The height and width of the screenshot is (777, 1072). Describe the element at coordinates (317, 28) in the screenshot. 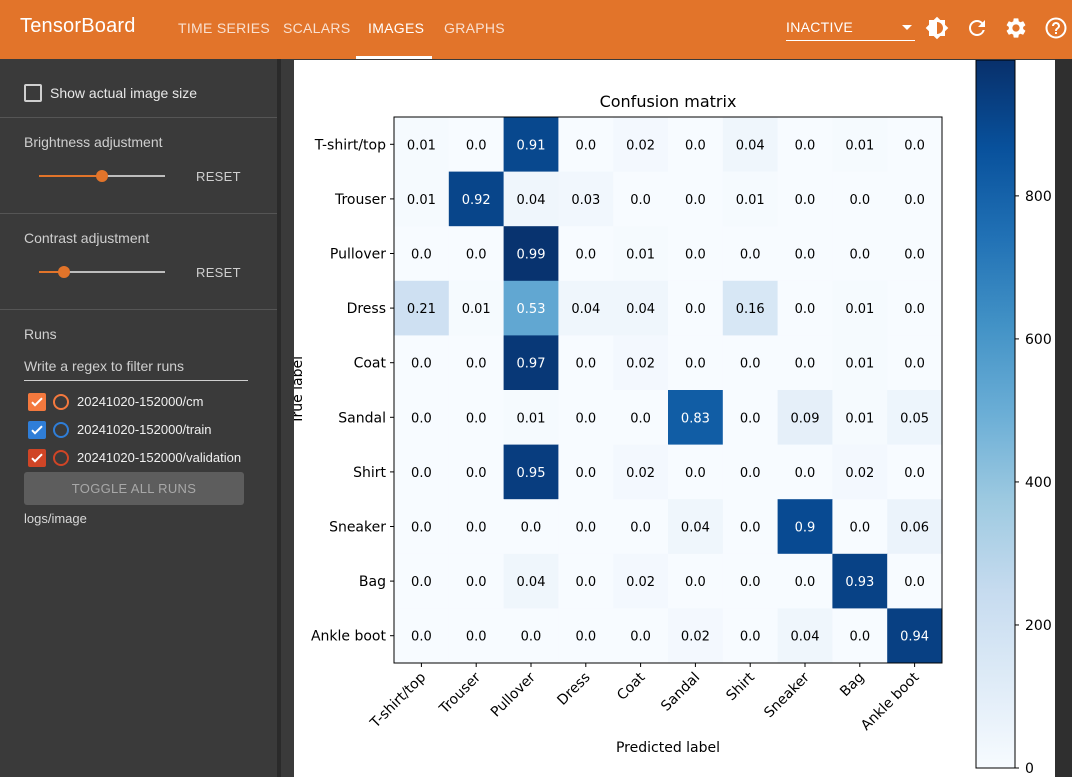

I see `tab-scalars: SCALARS` at that location.